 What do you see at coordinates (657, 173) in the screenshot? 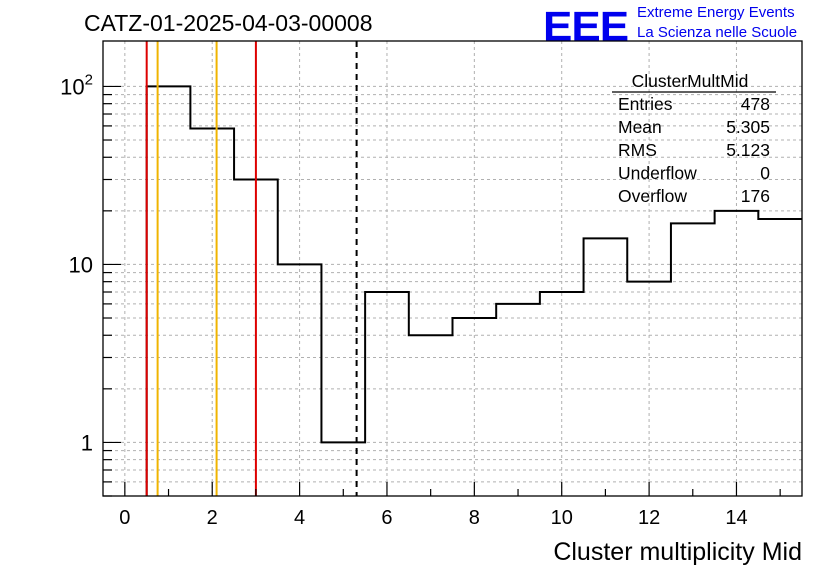
I see `stats-row-label: Underflow` at bounding box center [657, 173].